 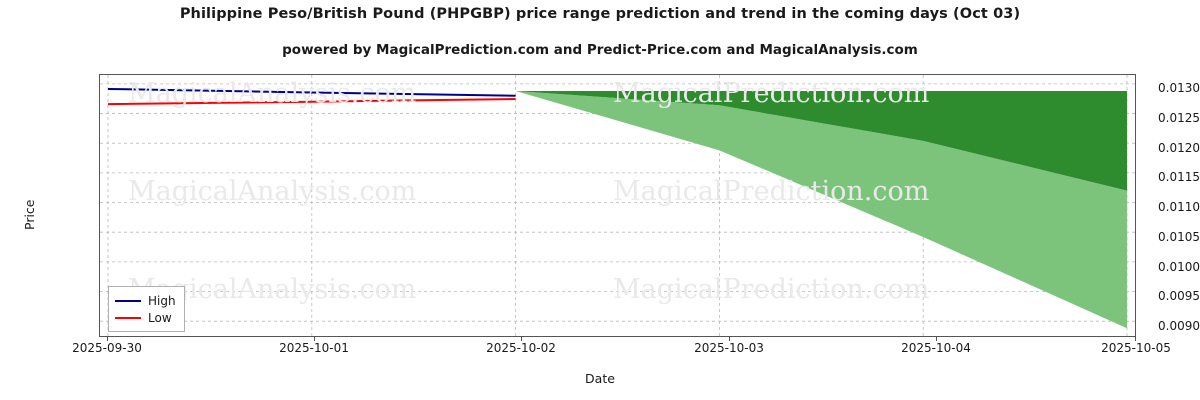 What do you see at coordinates (821, 141) in the screenshot?
I see `forecast-band-dark` at bounding box center [821, 141].